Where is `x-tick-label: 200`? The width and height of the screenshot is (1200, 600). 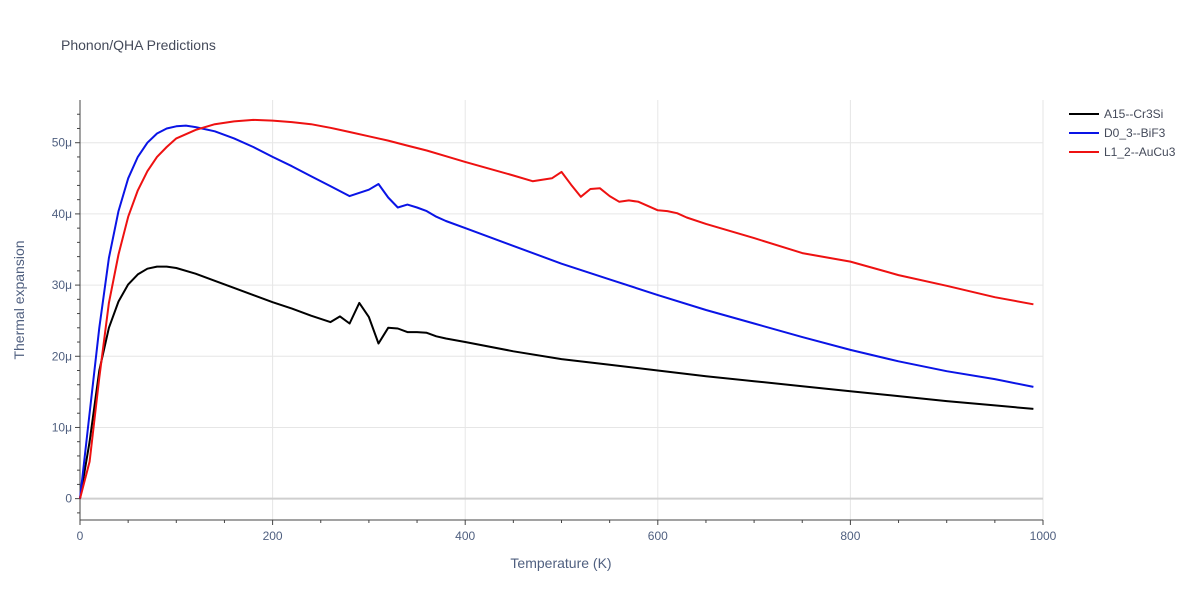
x-tick-label: 200 is located at coordinates (273, 536).